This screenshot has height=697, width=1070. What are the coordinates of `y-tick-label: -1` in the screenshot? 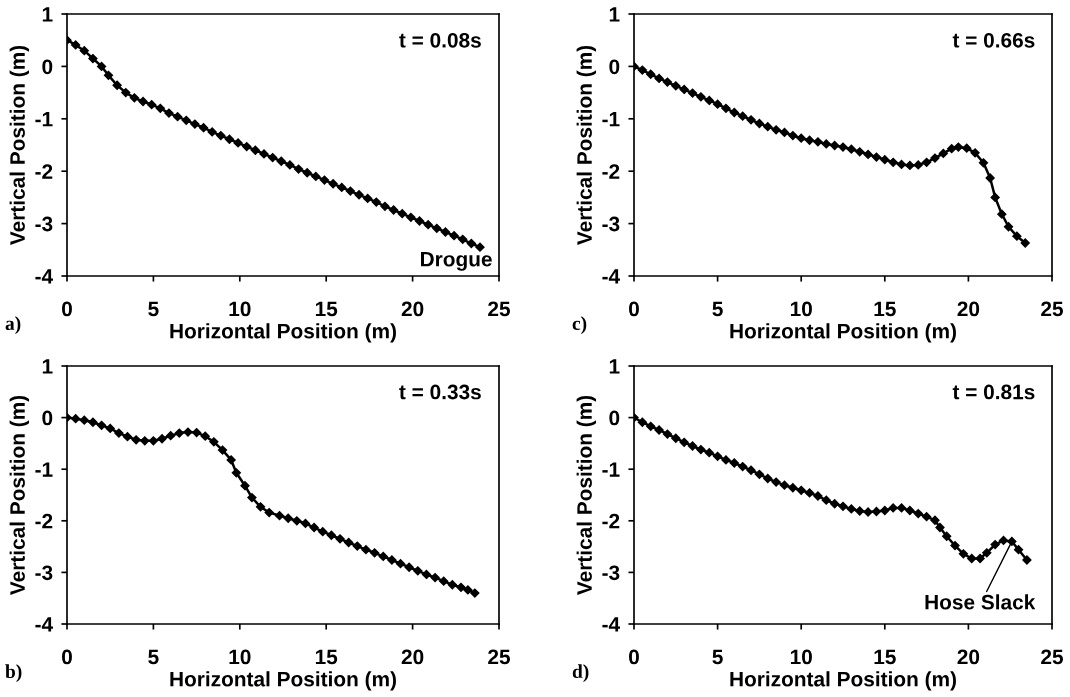 It's located at (44, 119).